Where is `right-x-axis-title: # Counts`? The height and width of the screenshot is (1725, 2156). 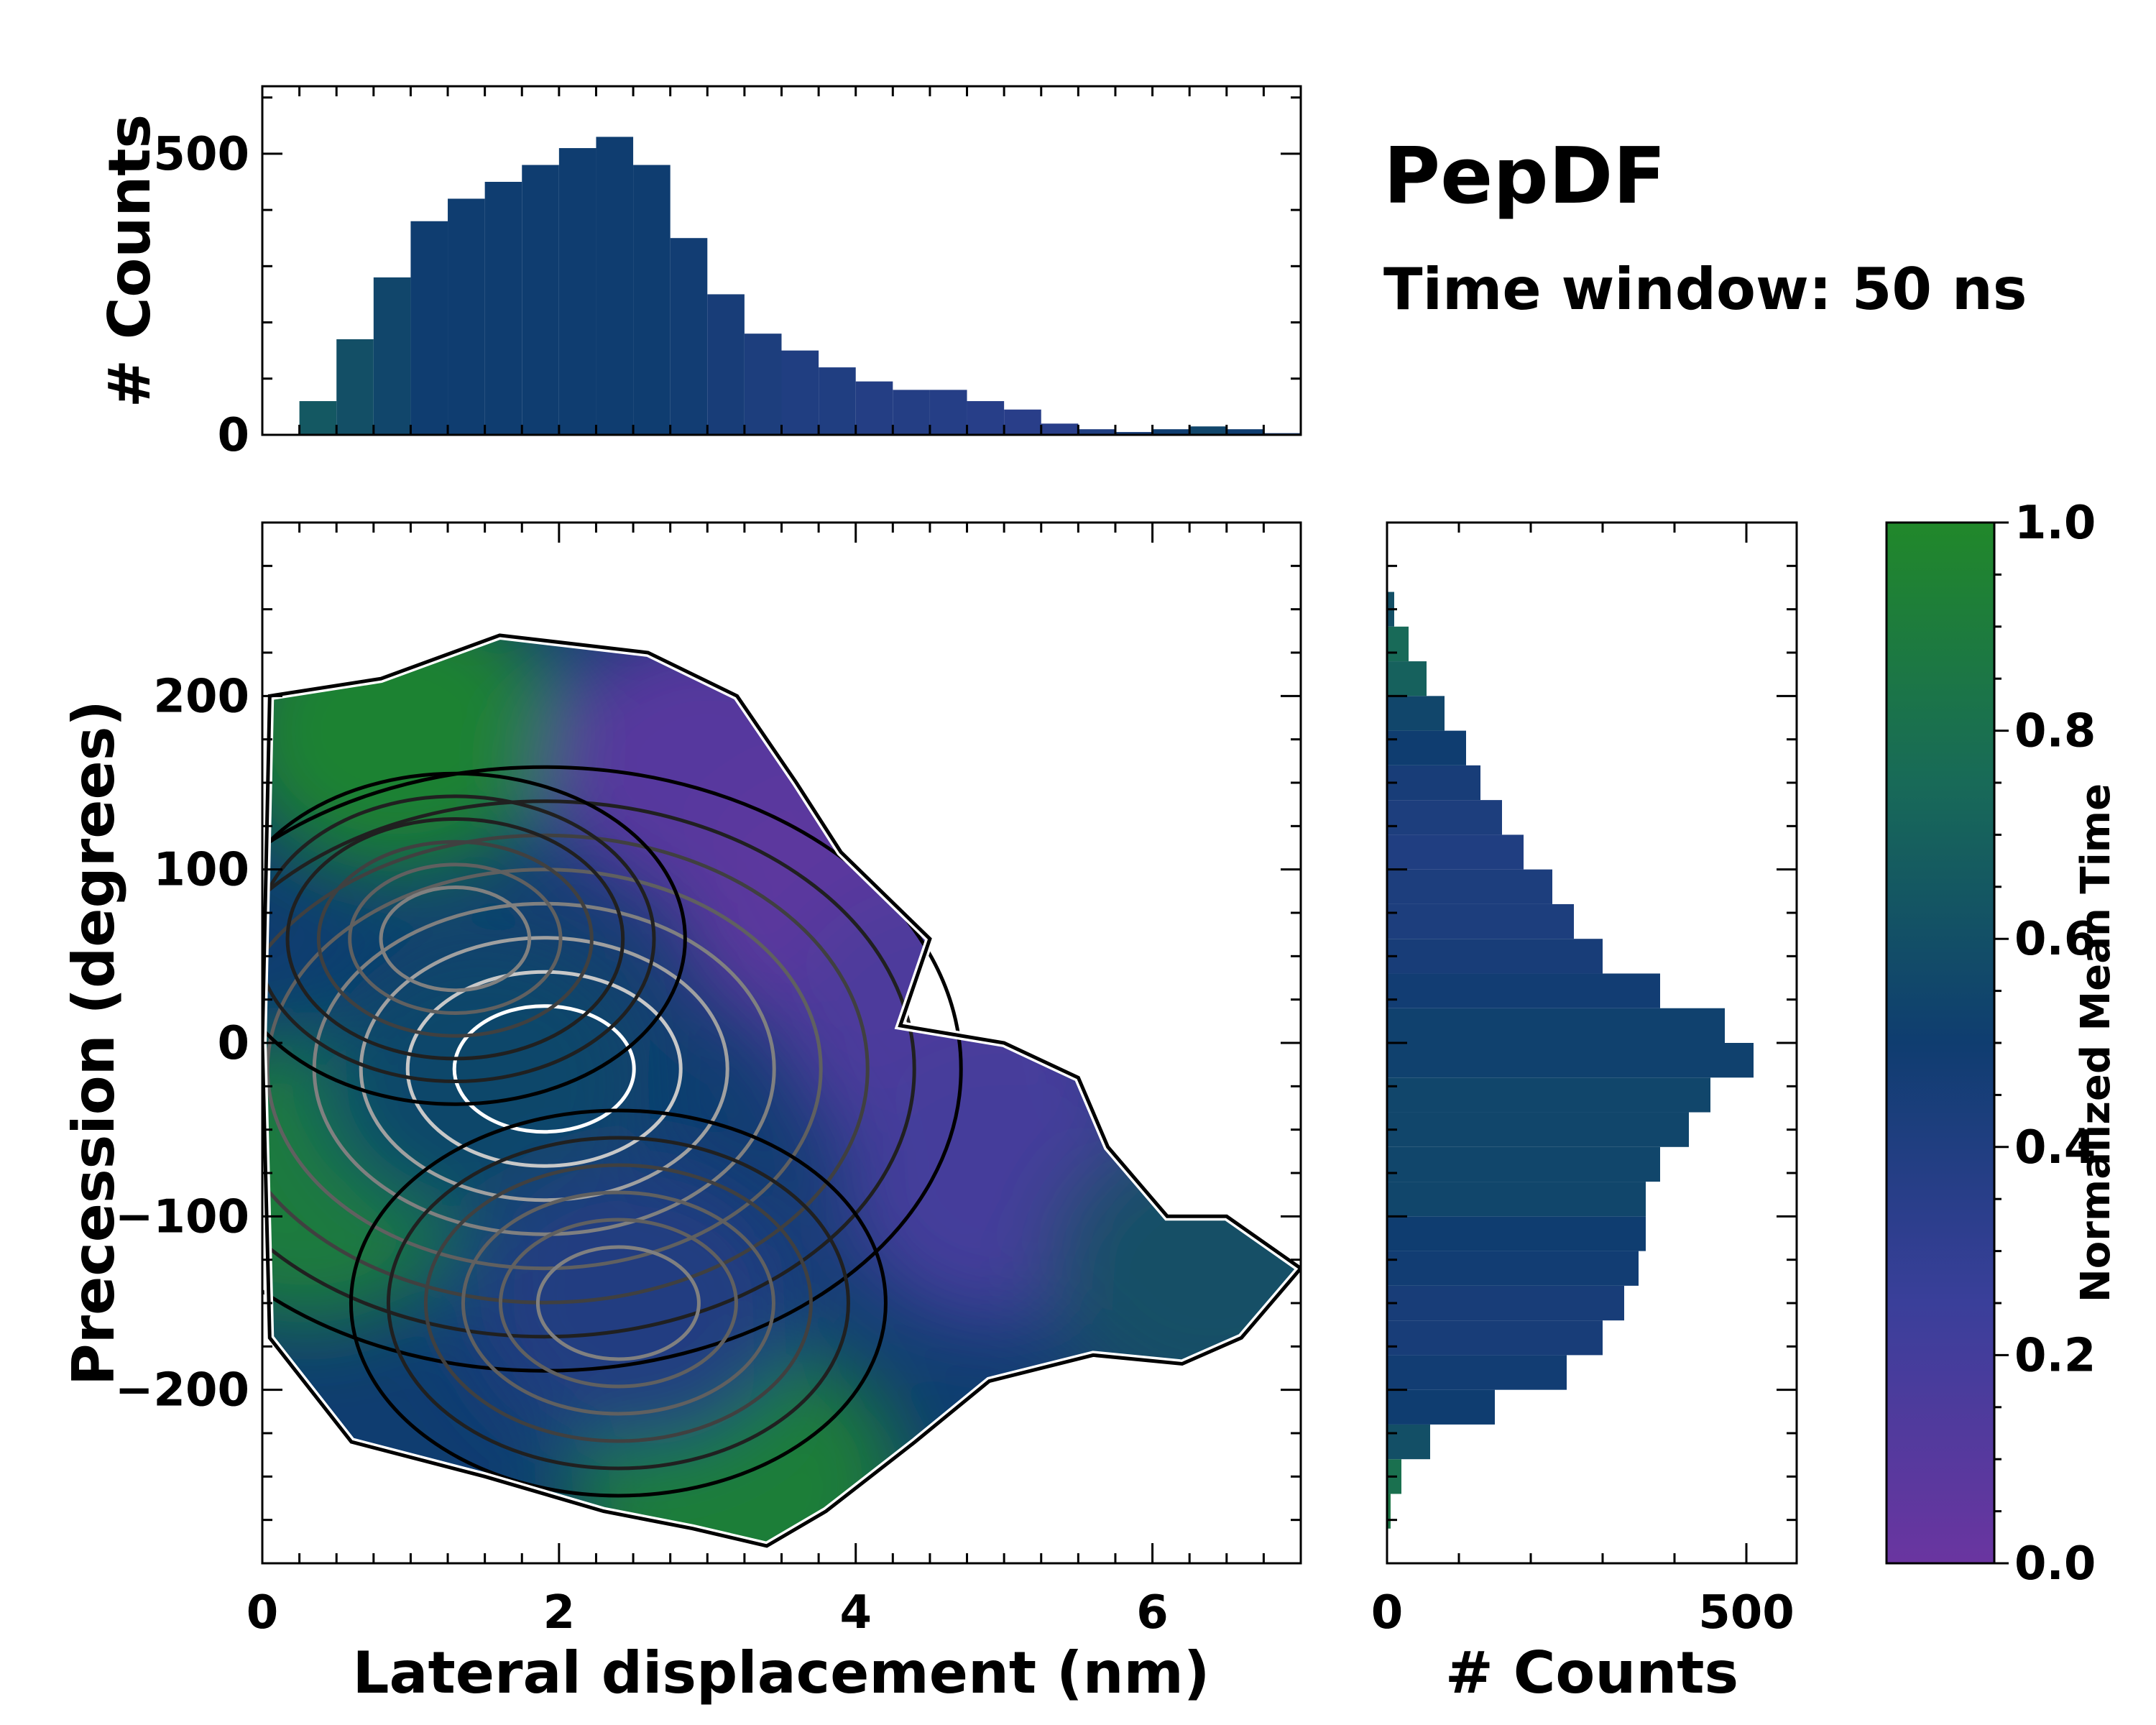 right-x-axis-title: # Counts is located at coordinates (1592, 1672).